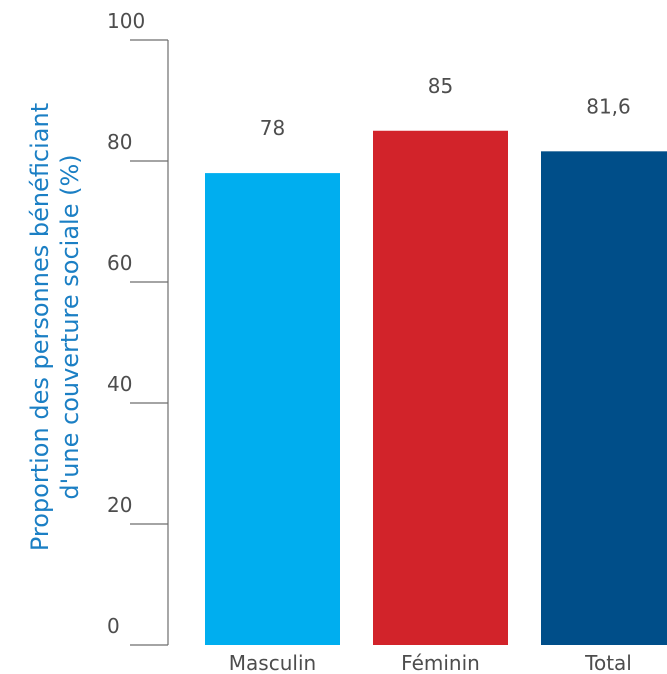 This screenshot has width=667, height=674. What do you see at coordinates (119, 142) in the screenshot?
I see `y-tick-label: 80` at bounding box center [119, 142].